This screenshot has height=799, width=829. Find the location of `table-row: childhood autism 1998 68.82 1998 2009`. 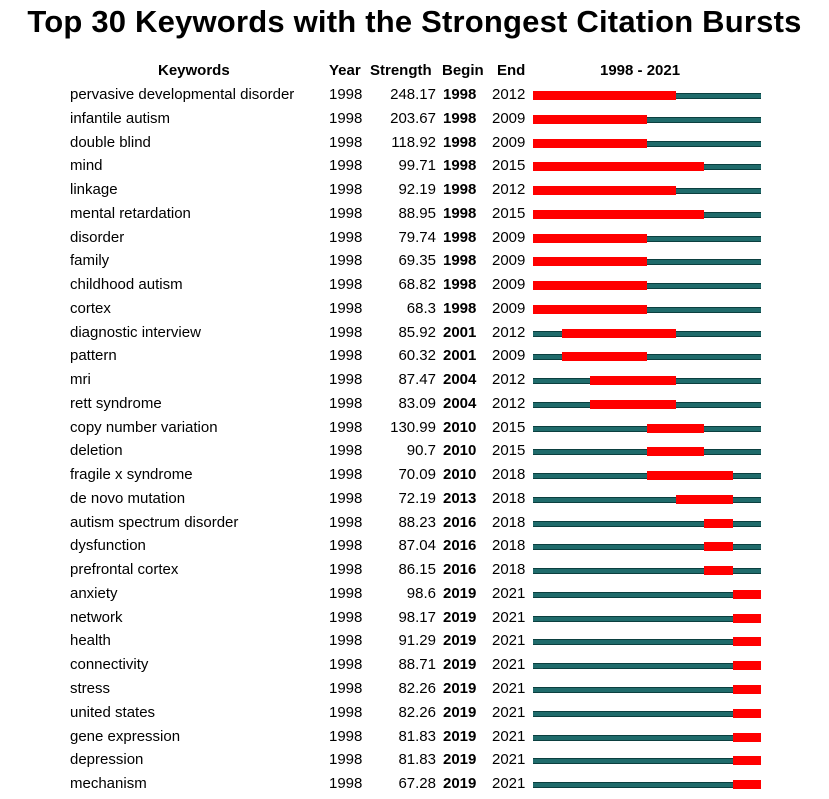

table-row: childhood autism 1998 68.82 1998 2009 is located at coordinates (414, 286).